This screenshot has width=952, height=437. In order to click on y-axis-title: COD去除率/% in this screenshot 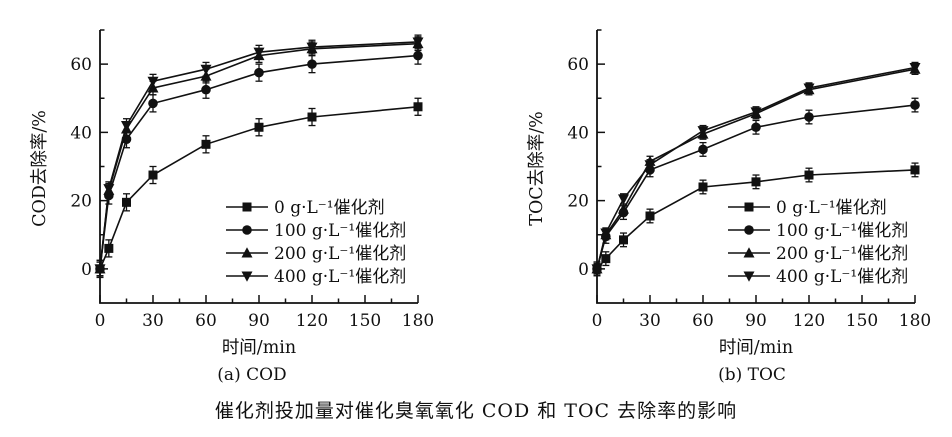, I will do `click(40, 168)`.